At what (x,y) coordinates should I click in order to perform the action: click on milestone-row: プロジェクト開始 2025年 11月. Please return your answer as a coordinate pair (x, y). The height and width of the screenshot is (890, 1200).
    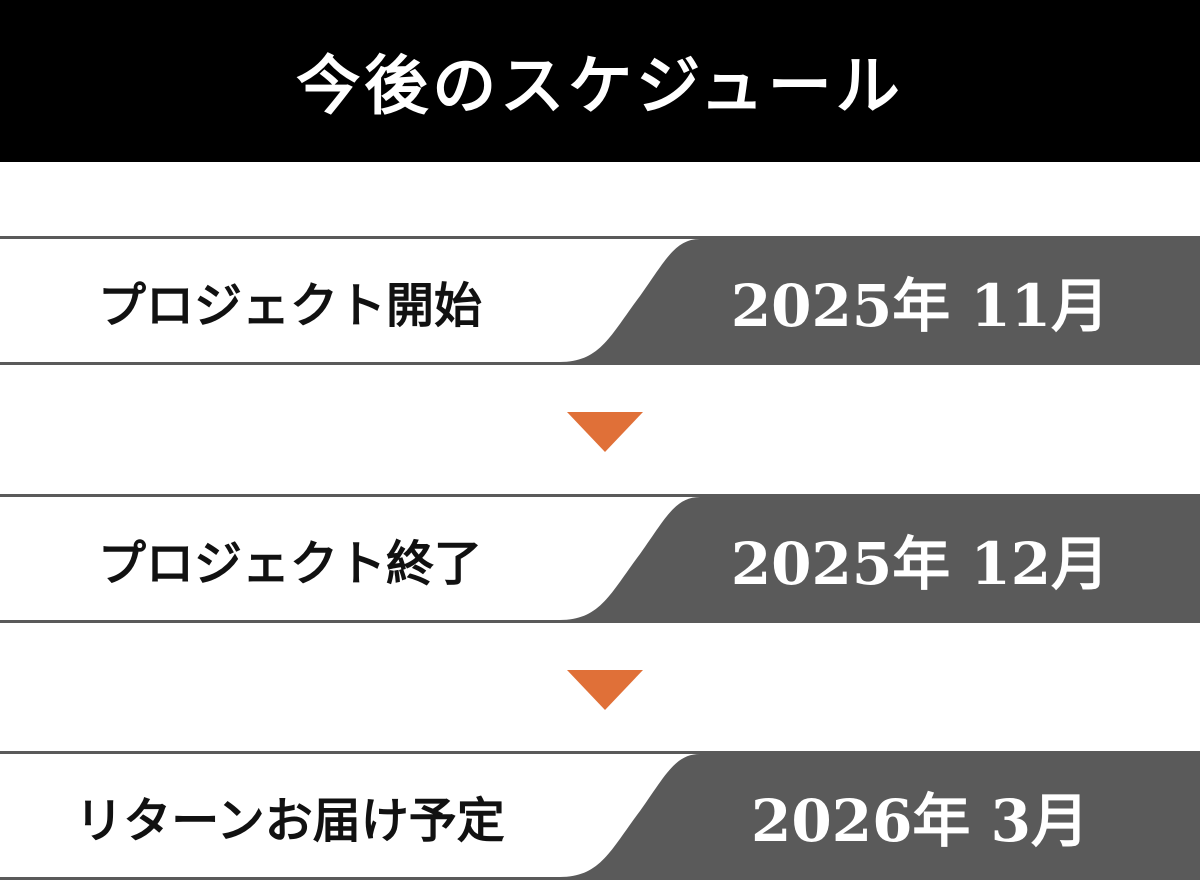
    Looking at the image, I should click on (600, 300).